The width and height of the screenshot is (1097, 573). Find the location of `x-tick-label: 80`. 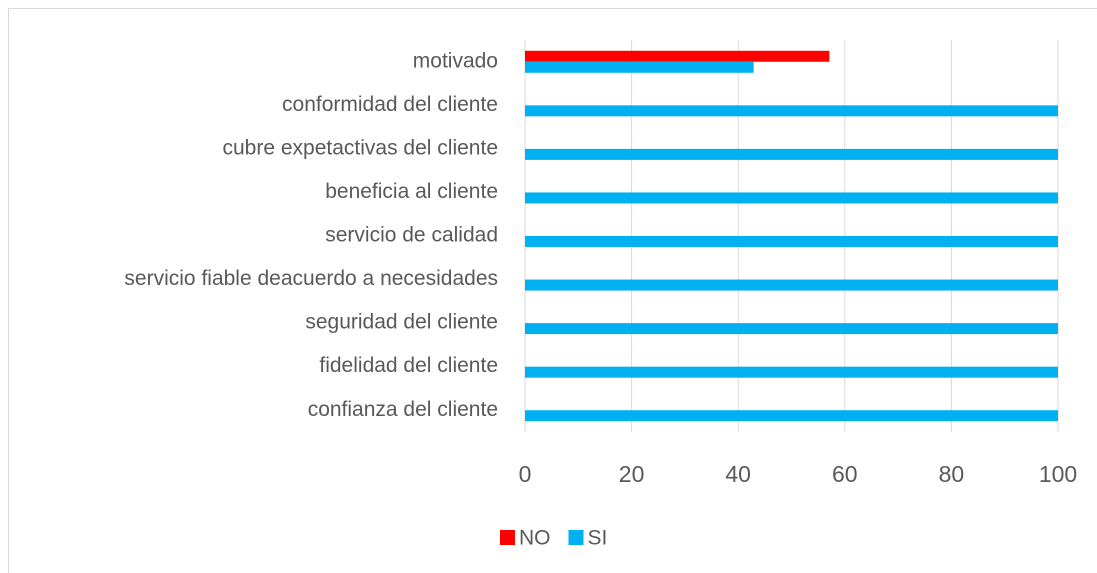

x-tick-label: 80 is located at coordinates (952, 474).